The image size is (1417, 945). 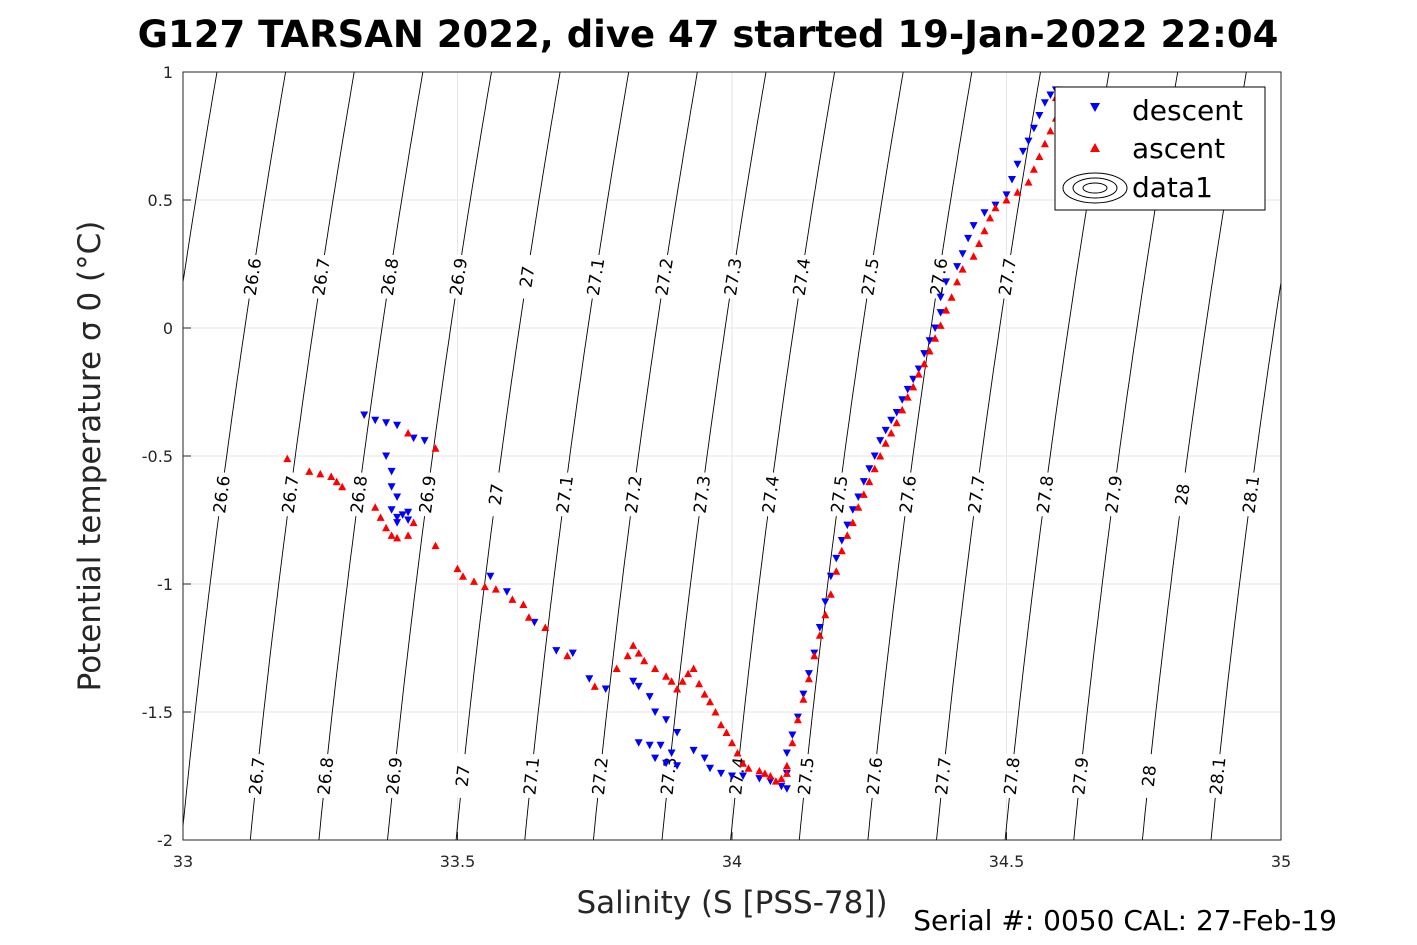 What do you see at coordinates (183, 861) in the screenshot?
I see `x-tick-label: 33` at bounding box center [183, 861].